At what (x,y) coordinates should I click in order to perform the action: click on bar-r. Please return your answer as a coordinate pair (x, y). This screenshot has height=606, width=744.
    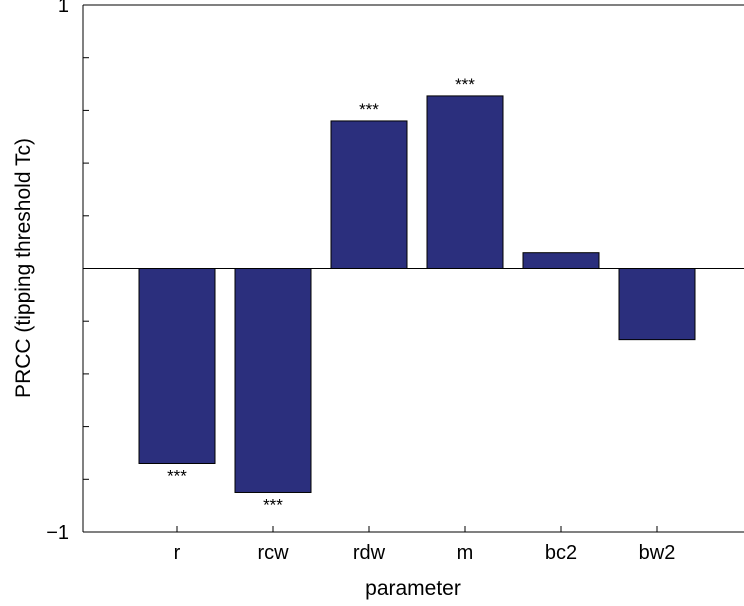
    Looking at the image, I should click on (177, 366).